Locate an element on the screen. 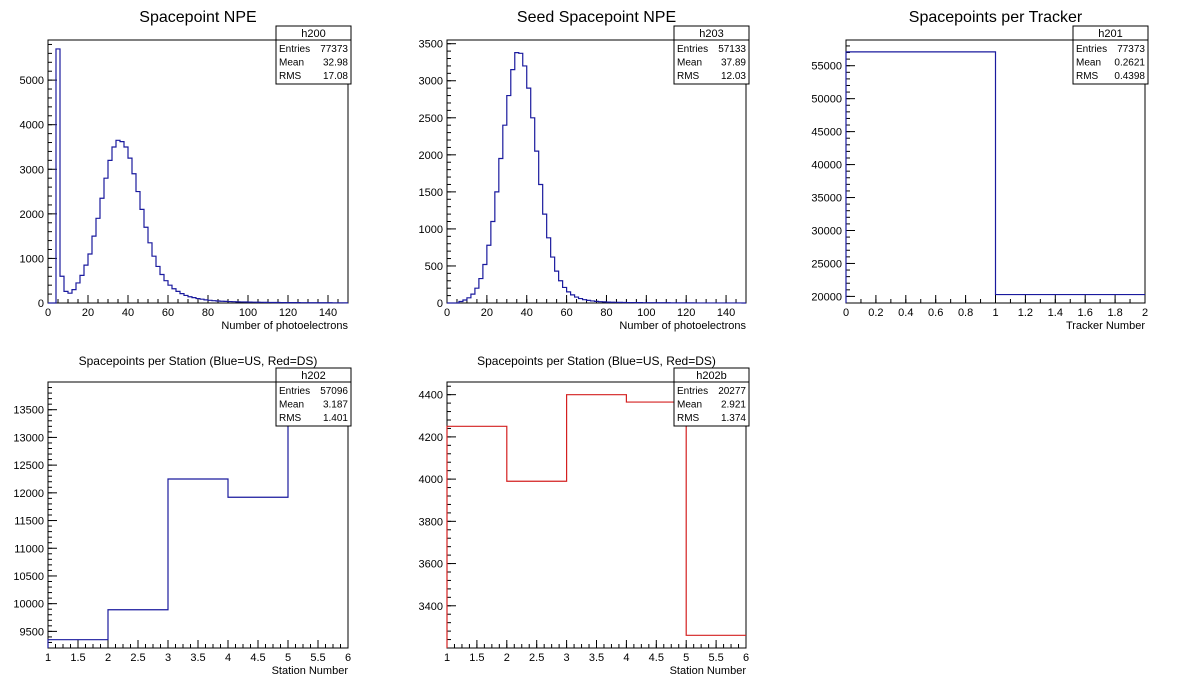 Image resolution: width=1196 pixels, height=690 pixels. y-tick-label: 3600 is located at coordinates (431, 565).